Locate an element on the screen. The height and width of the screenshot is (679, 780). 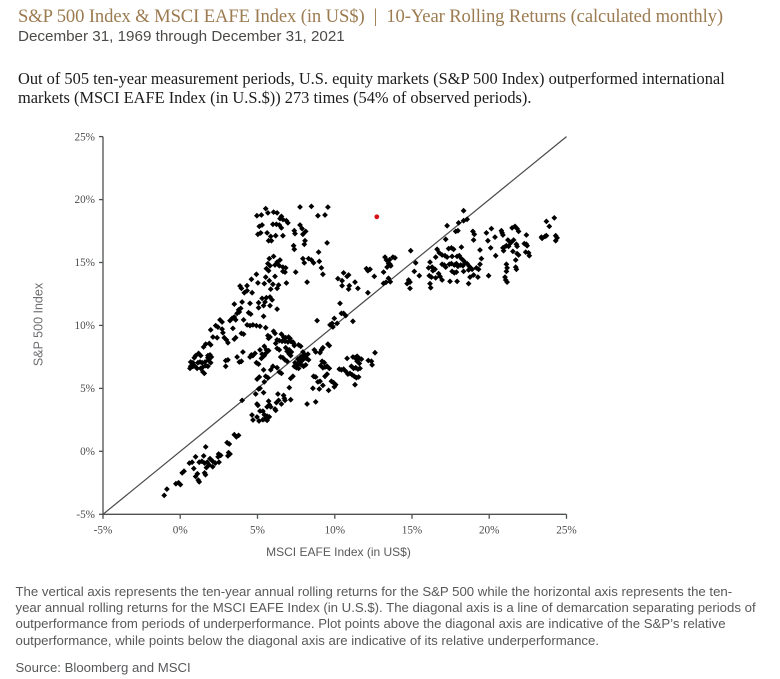
svg-text: S&P 500 Index is located at coordinates (39, 324).